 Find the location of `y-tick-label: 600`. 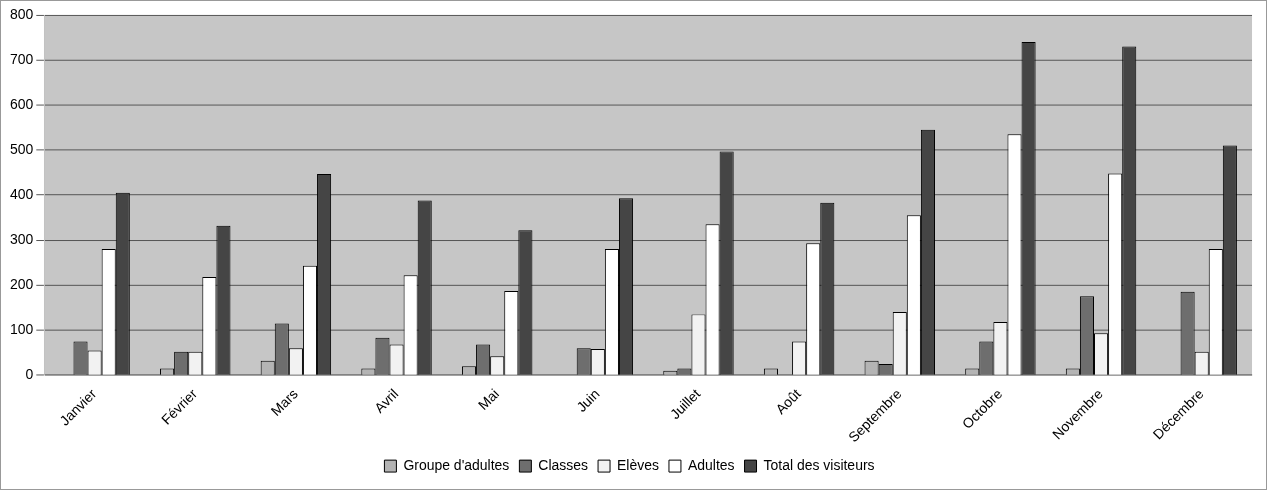

y-tick-label: 600 is located at coordinates (22, 103).